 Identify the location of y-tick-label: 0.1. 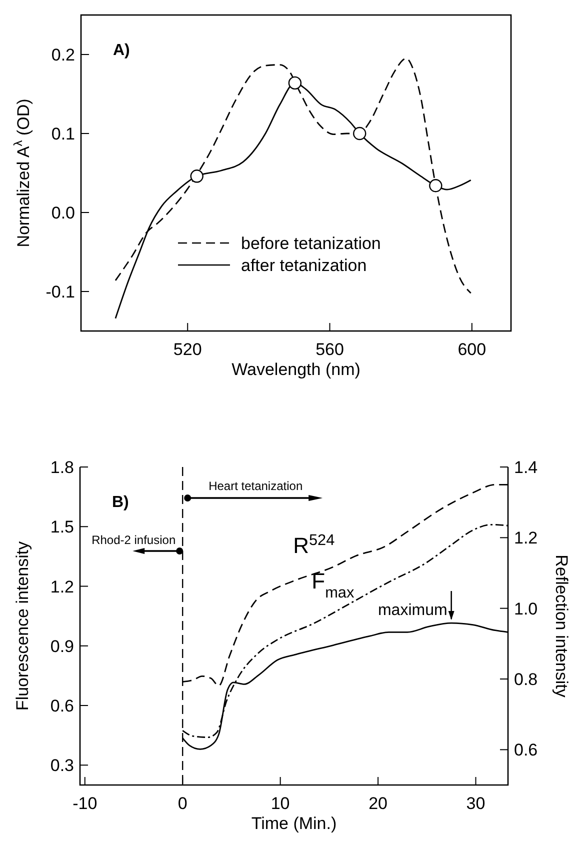
(63, 134).